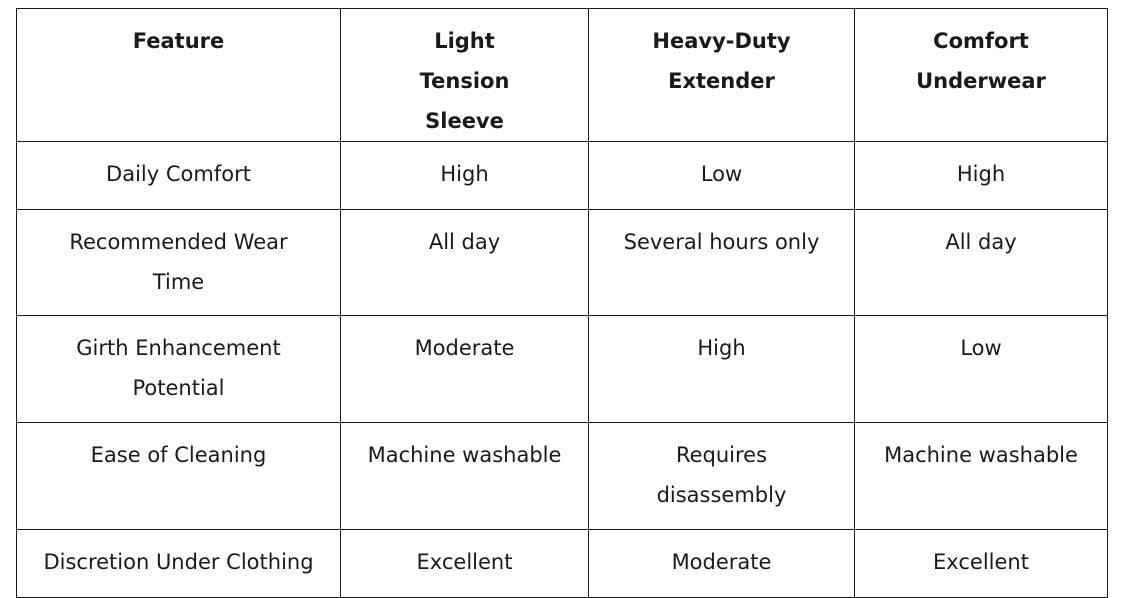 The height and width of the screenshot is (598, 1129). What do you see at coordinates (178, 369) in the screenshot?
I see `row-label-girth-enhancement-potential: Girth Enhancement Potential` at bounding box center [178, 369].